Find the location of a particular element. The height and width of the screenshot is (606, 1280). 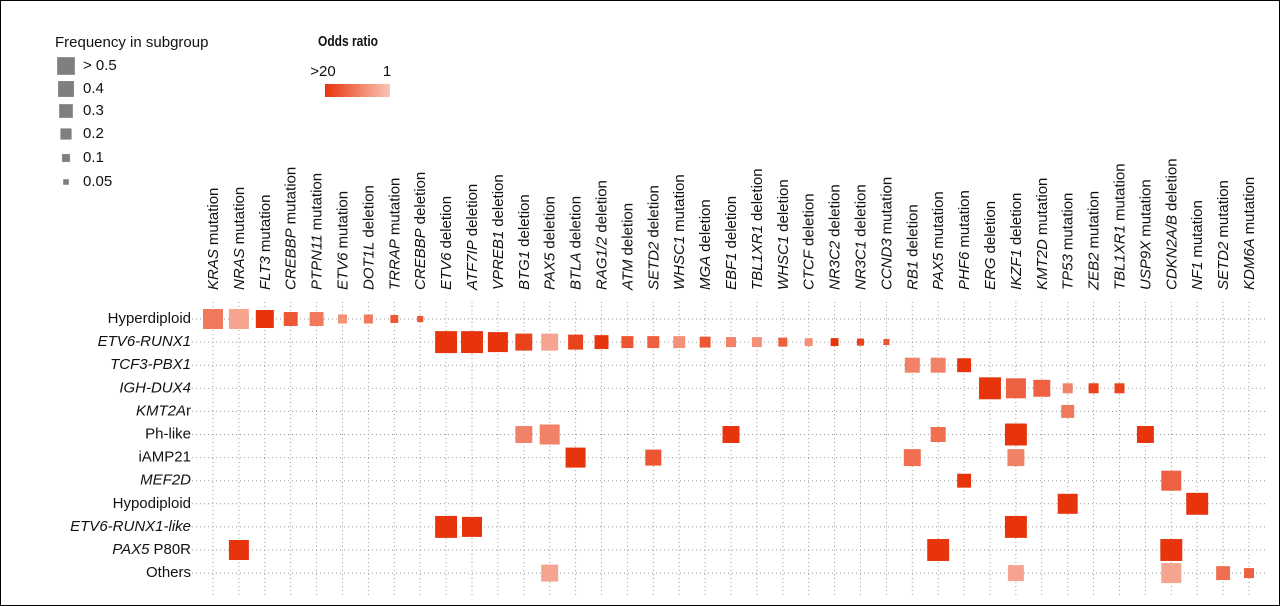

column-gene: CDKN2A/B is located at coordinates (1171, 252).